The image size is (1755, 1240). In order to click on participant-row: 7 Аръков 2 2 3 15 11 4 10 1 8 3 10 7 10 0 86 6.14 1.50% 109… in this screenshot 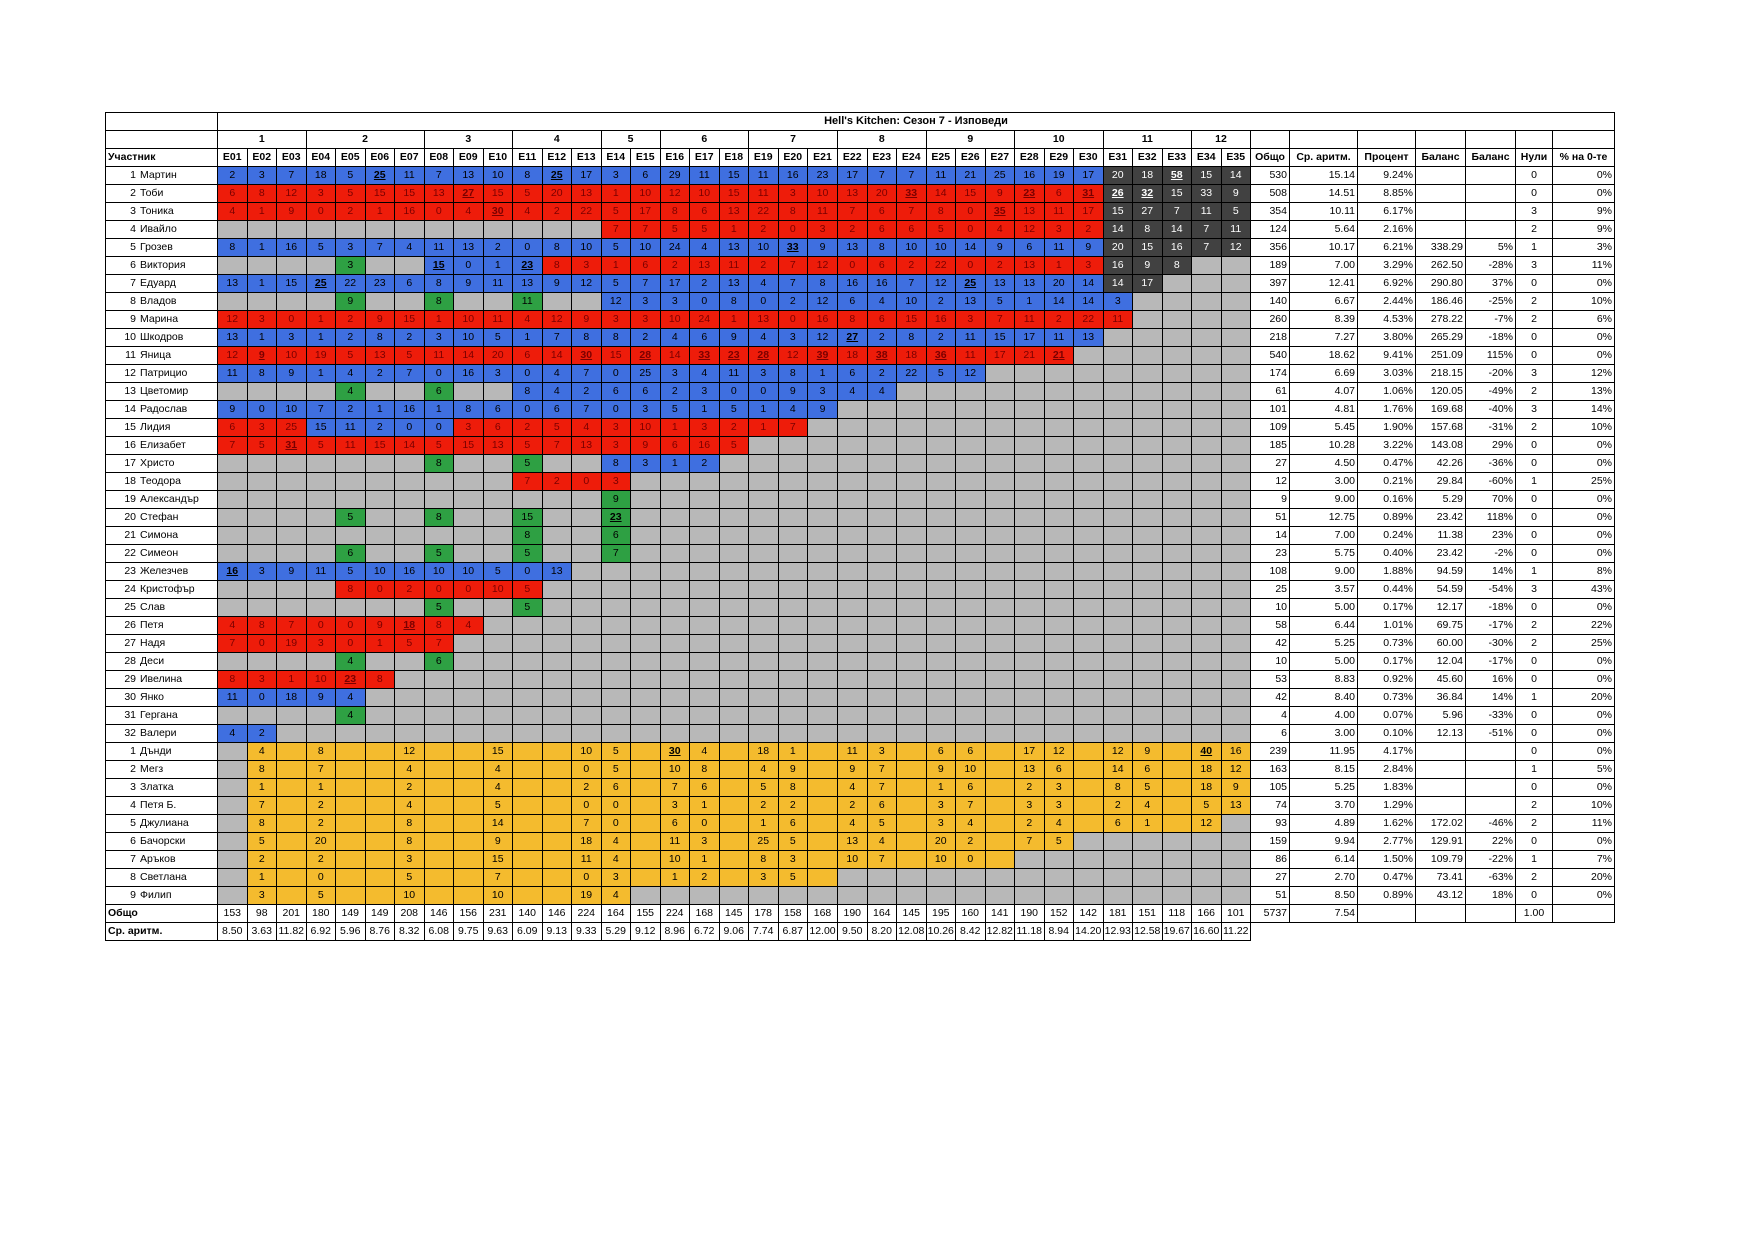, I will do `click(860, 859)`.